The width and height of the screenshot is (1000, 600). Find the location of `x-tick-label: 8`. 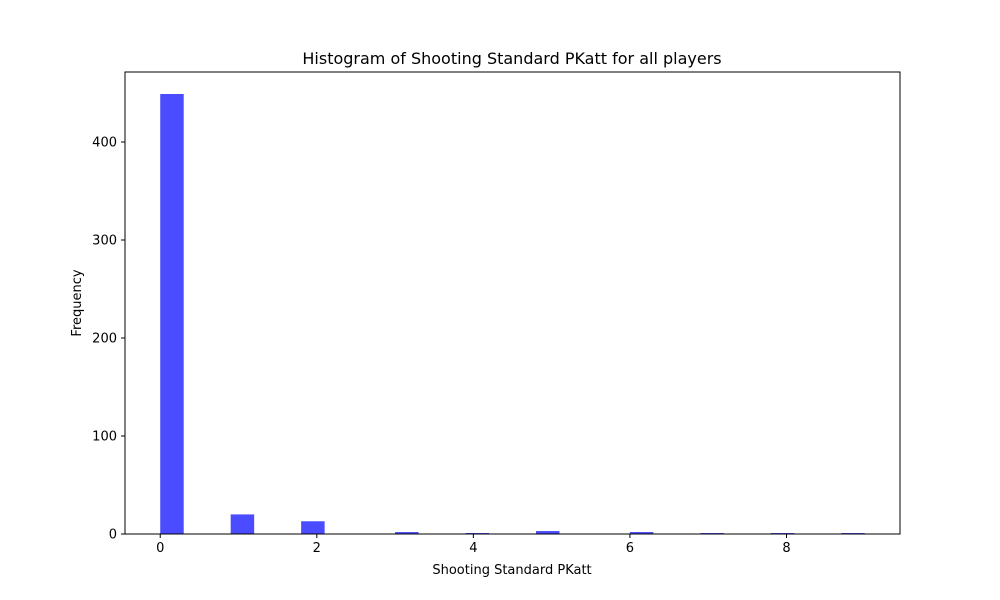

x-tick-label: 8 is located at coordinates (786, 548).